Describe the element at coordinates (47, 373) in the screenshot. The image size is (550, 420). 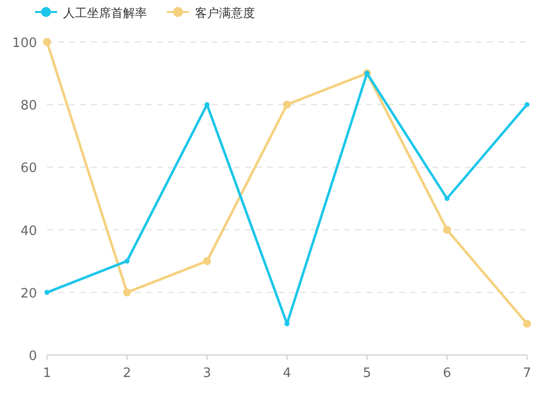
I see `x-tick-label: 1` at that location.